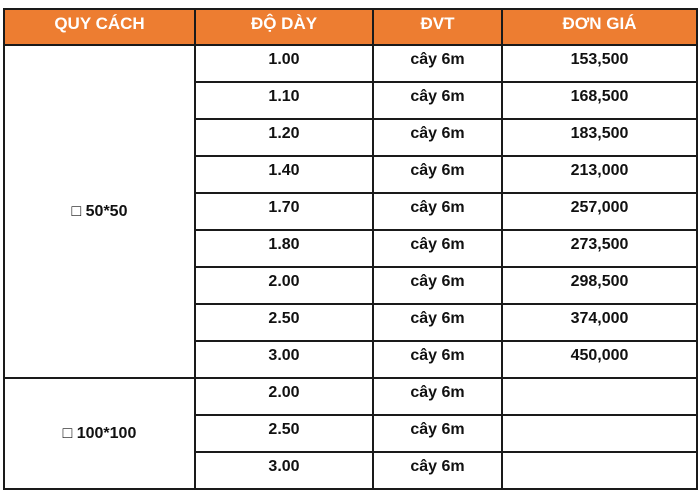 The image size is (700, 497). I want to click on price-cell: 183,500, so click(599, 137).